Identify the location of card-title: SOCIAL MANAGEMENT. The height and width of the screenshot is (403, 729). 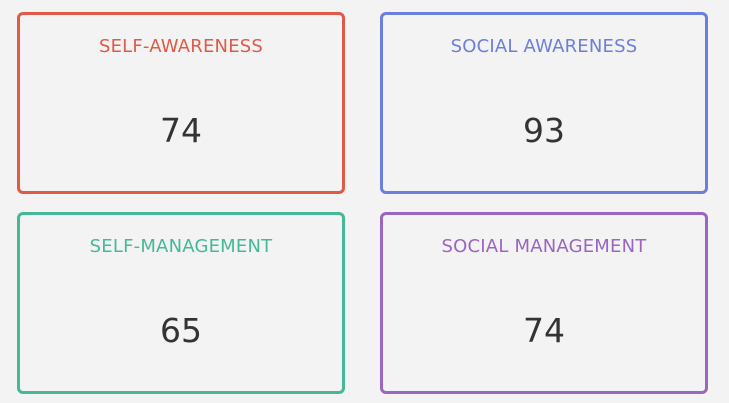
(544, 246).